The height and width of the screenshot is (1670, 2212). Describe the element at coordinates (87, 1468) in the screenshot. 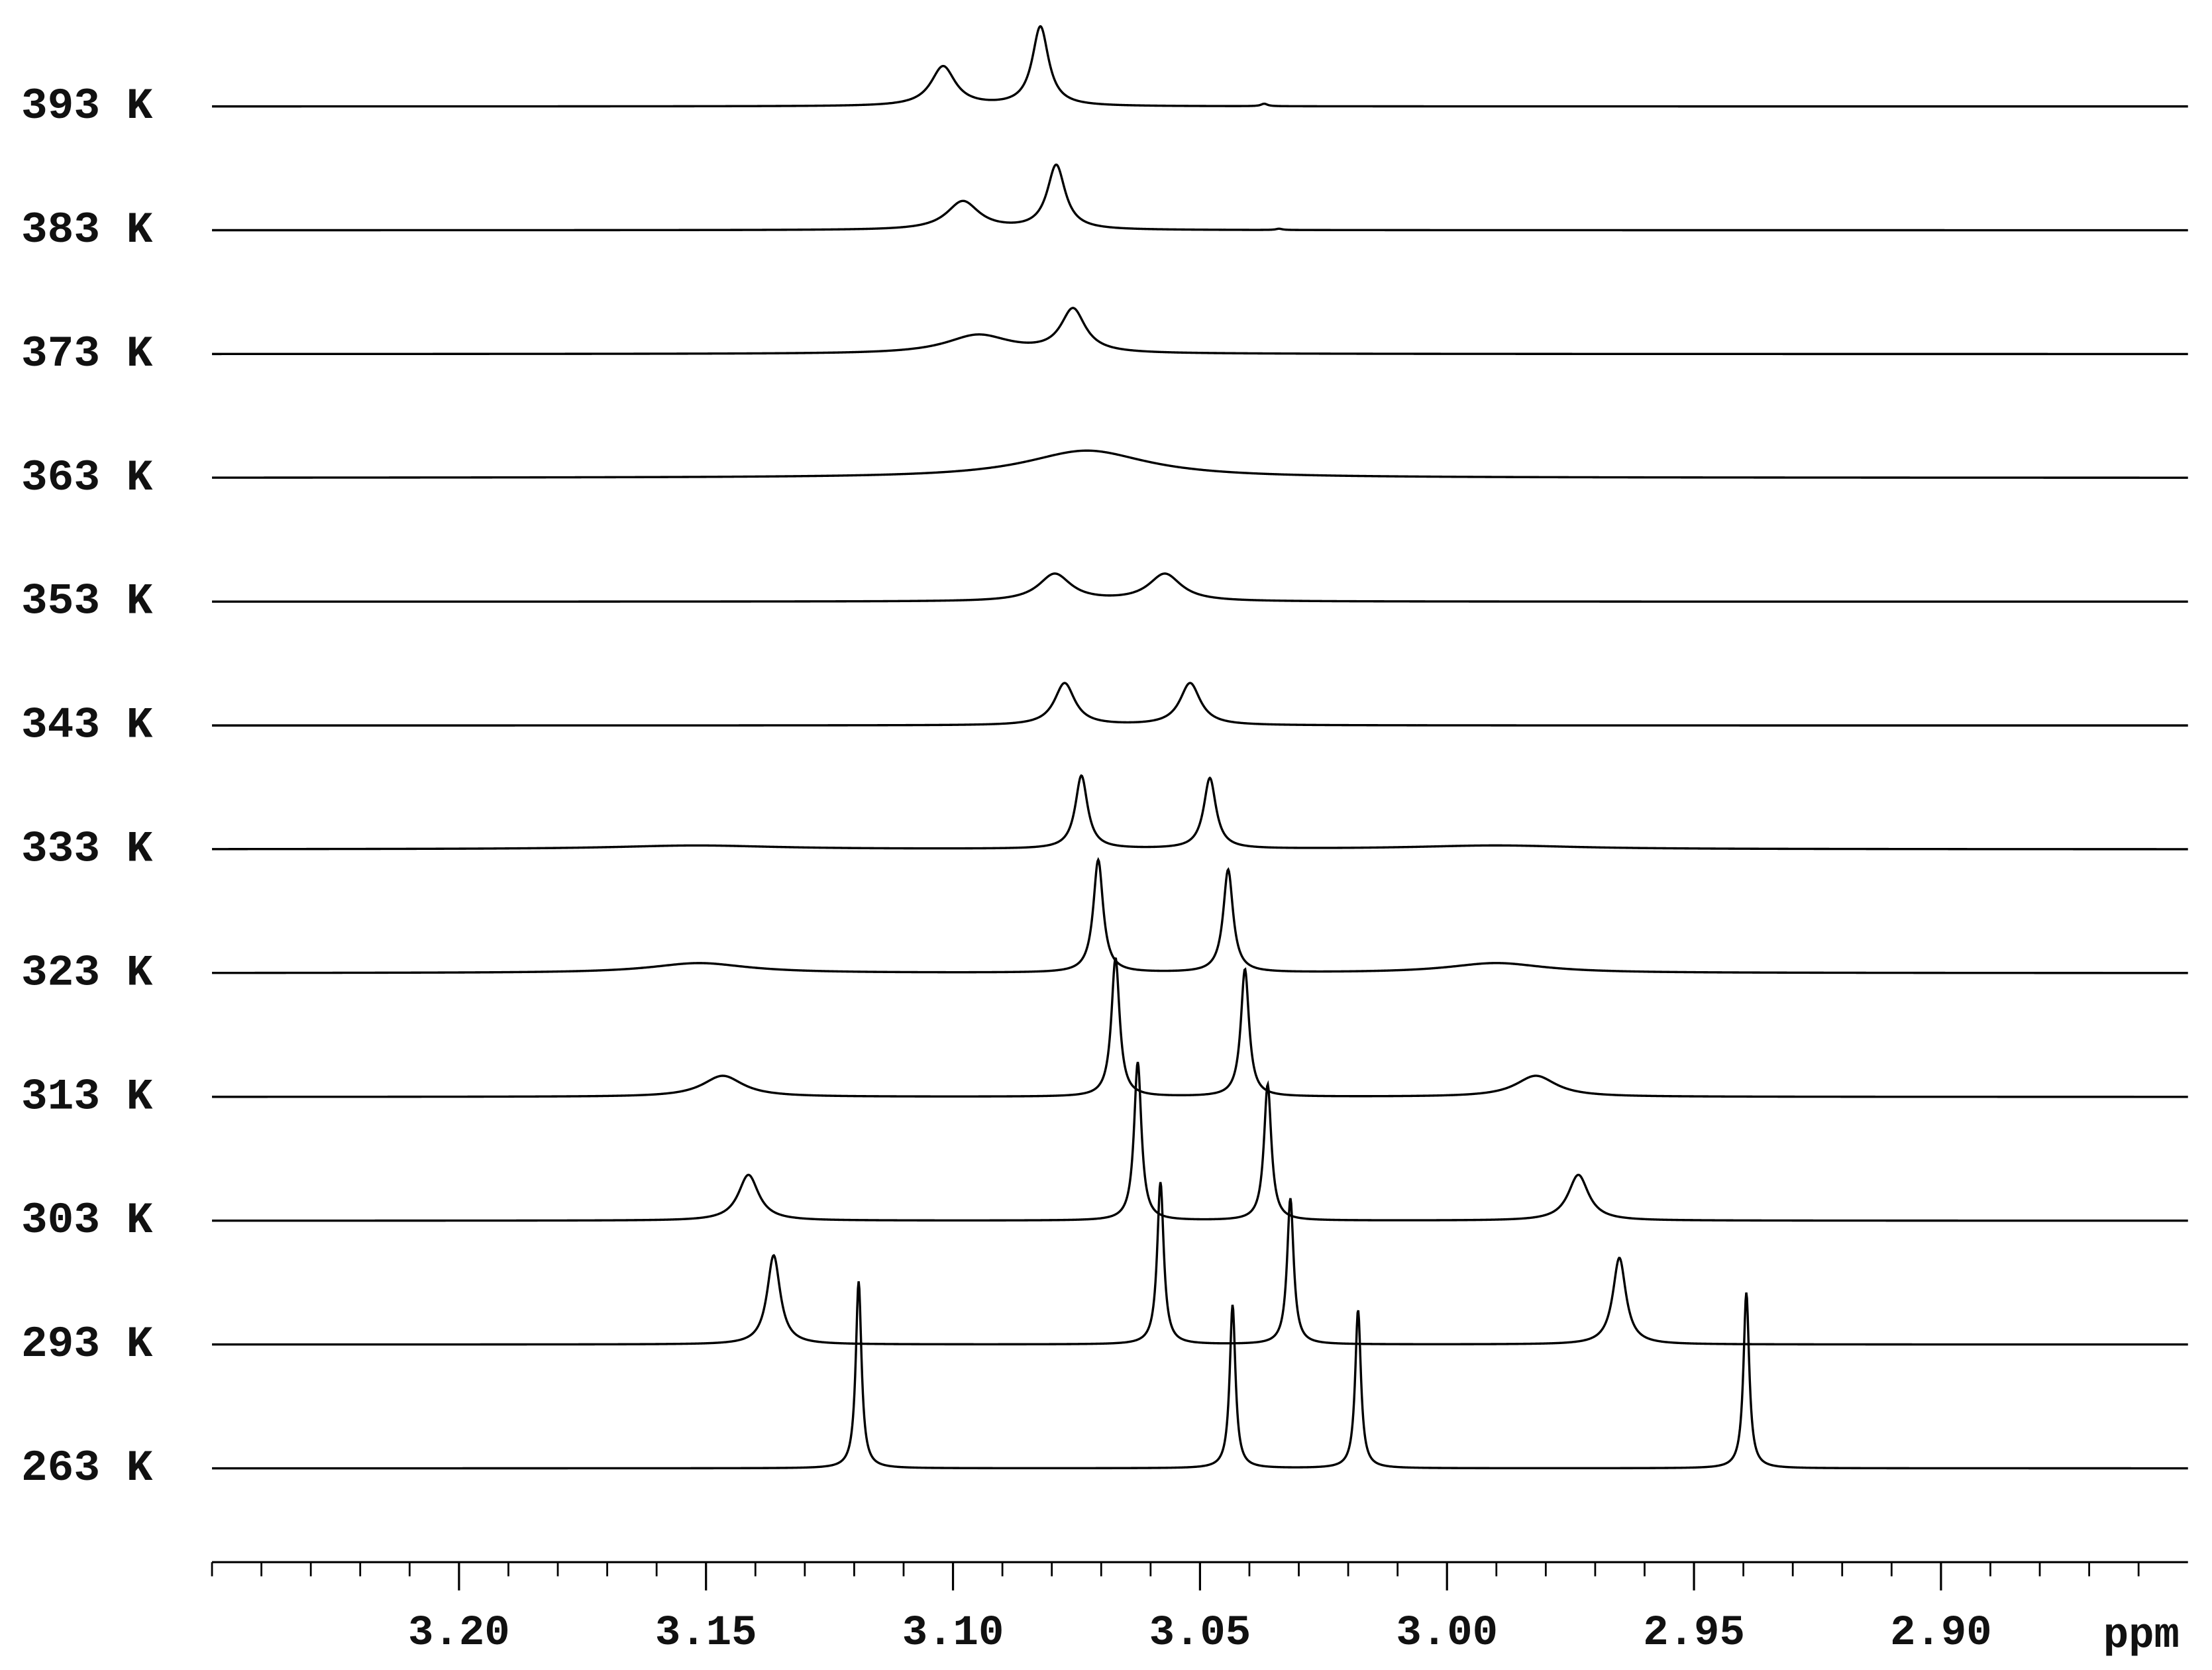

I see `trace-label: 263 K` at that location.